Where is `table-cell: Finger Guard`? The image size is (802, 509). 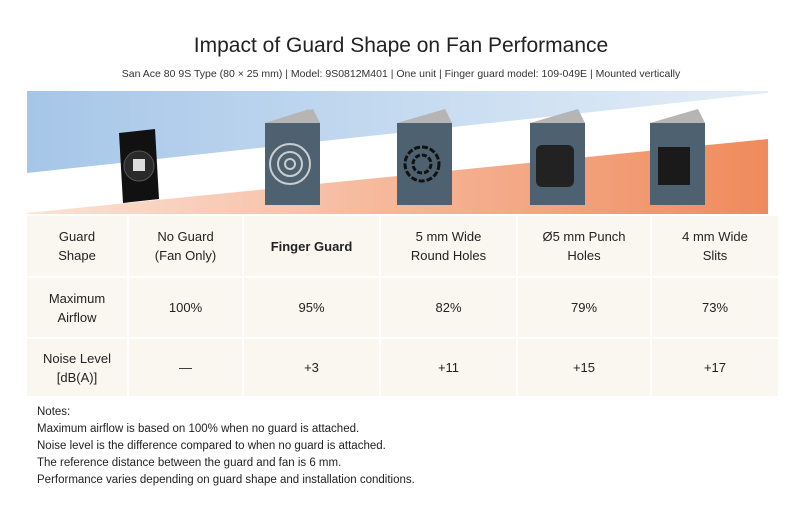
table-cell: Finger Guard is located at coordinates (311, 246).